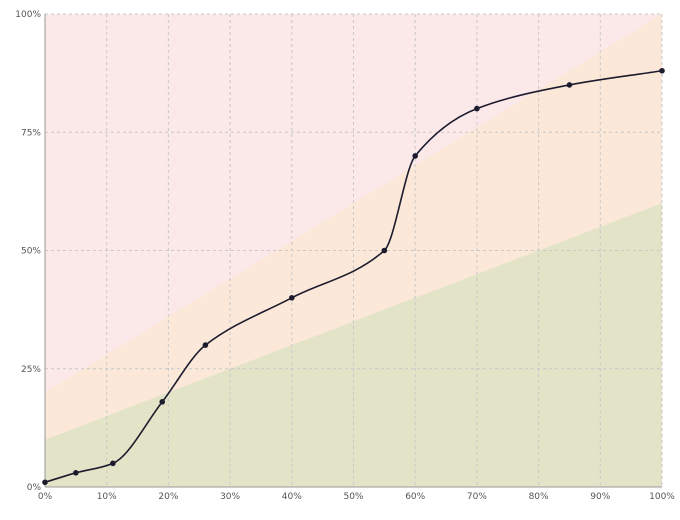 Image resolution: width=680 pixels, height=520 pixels. Describe the element at coordinates (28, 15) in the screenshot. I see `y-tick-label: 100%` at that location.